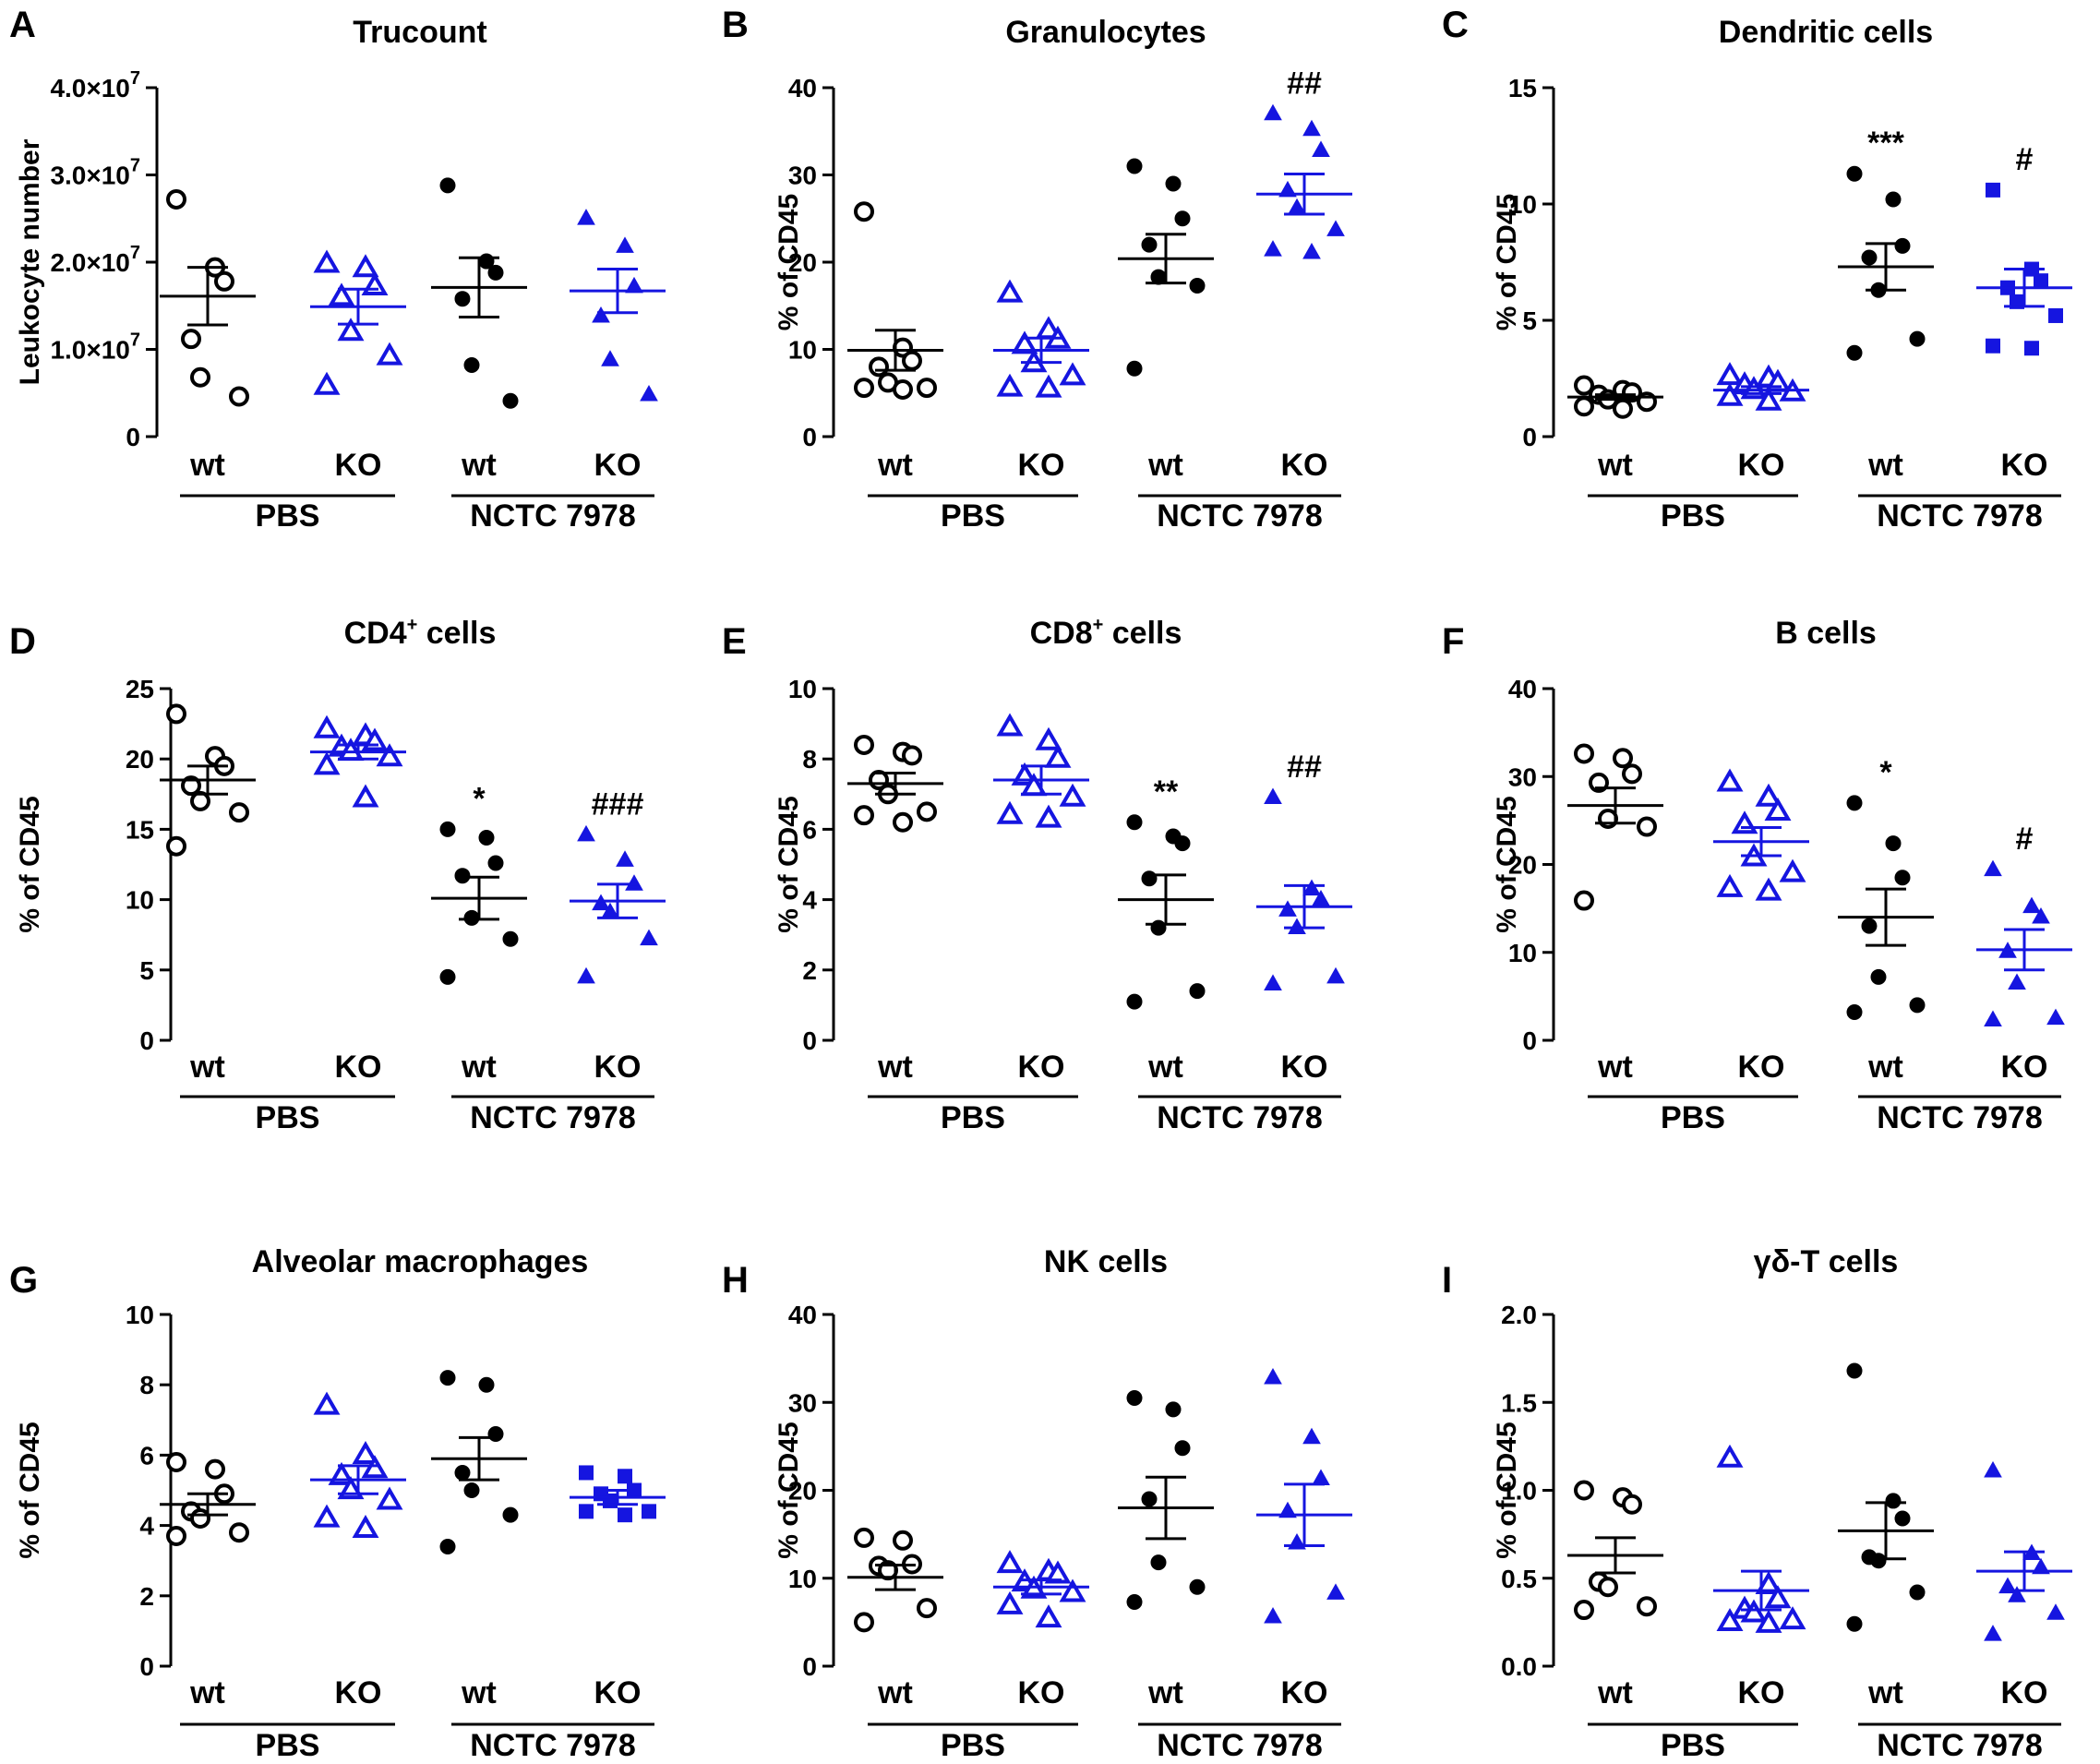 The width and height of the screenshot is (2100, 1764). What do you see at coordinates (802, 1579) in the screenshot?
I see `y-tick-label: 10` at bounding box center [802, 1579].